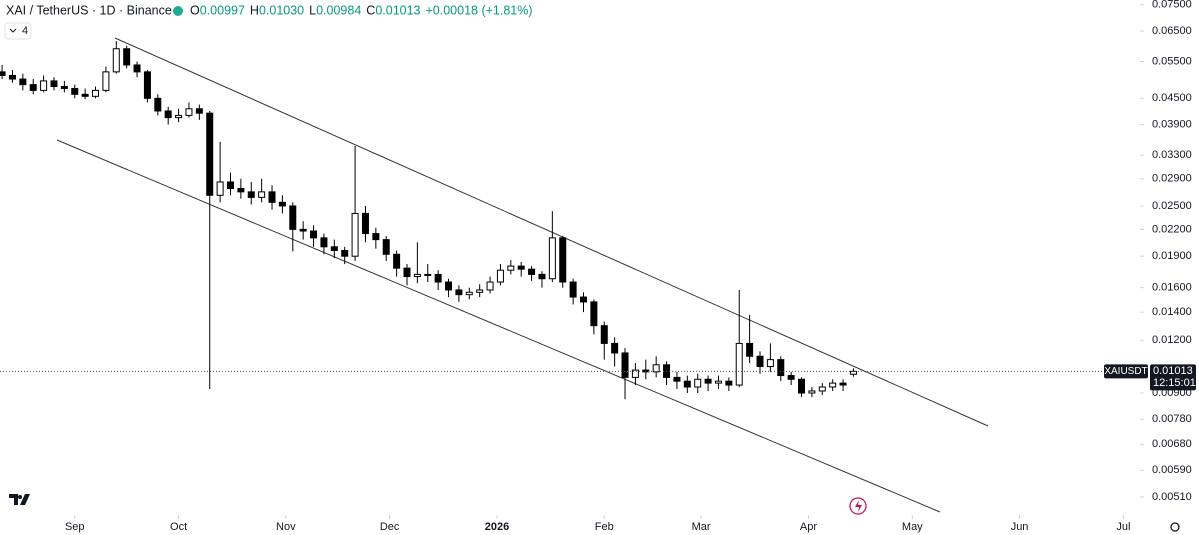 The image size is (1199, 535). Describe the element at coordinates (1172, 497) in the screenshot. I see `y-tick-label: 0.00510` at that location.